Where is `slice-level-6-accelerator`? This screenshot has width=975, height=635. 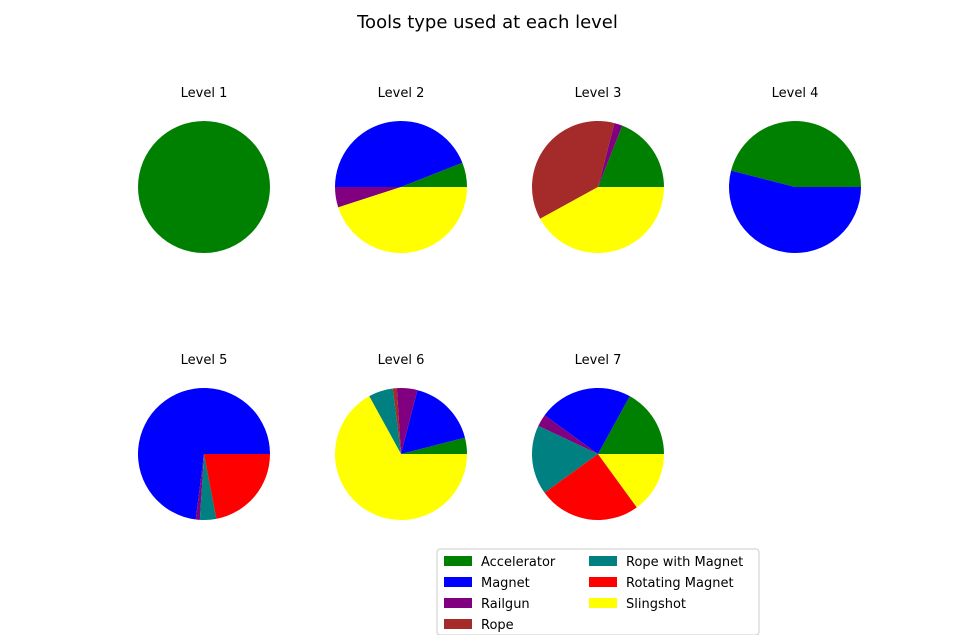
slice-level-6-accelerator is located at coordinates (434, 445).